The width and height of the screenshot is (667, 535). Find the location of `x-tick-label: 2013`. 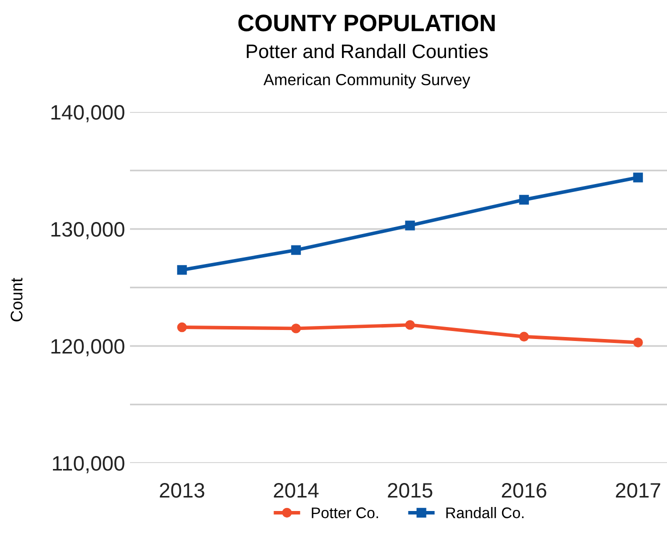

x-tick-label: 2013 is located at coordinates (182, 490).